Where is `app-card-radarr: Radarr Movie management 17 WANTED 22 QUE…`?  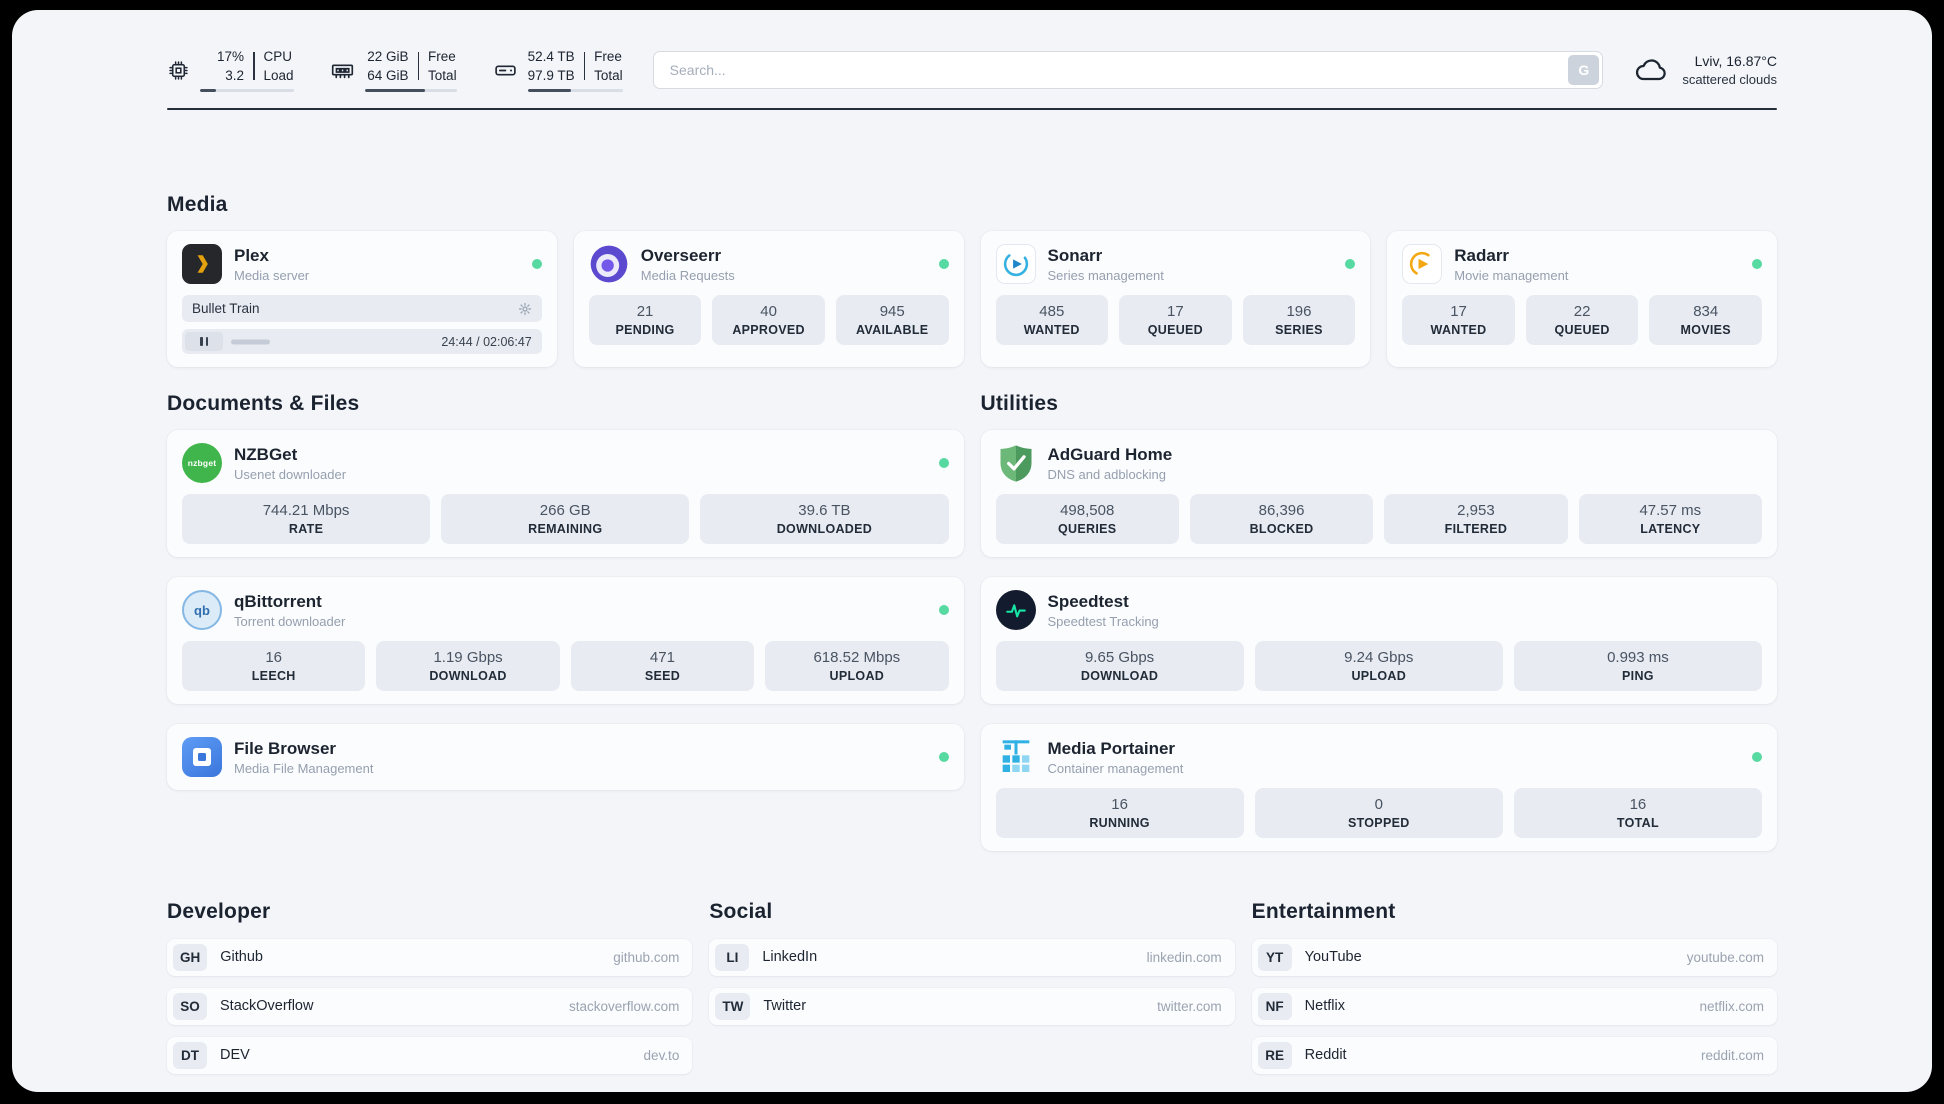 app-card-radarr: Radarr Movie management 17 WANTED 22 QUE… is located at coordinates (1582, 299).